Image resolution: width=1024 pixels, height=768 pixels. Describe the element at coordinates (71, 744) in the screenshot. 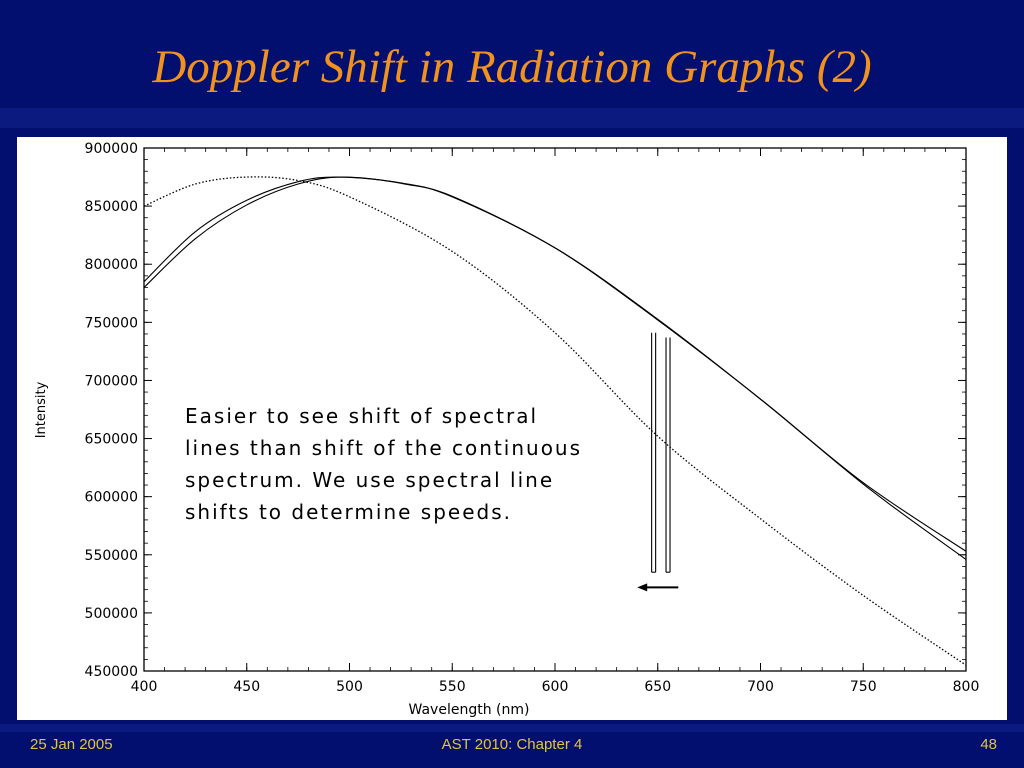

I see `footer-date: 25 Jan 2005` at that location.